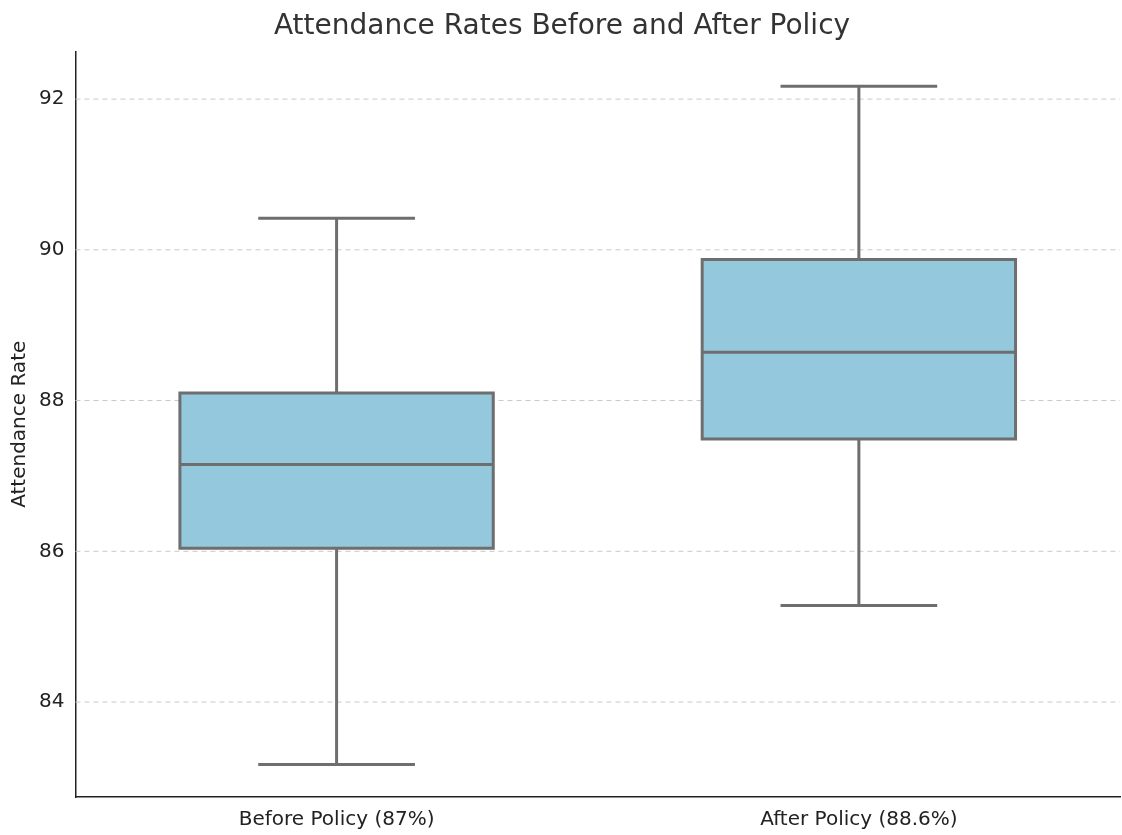 The width and height of the screenshot is (1122, 835). I want to click on x-tick-label: Before Policy (87%), so click(336, 818).